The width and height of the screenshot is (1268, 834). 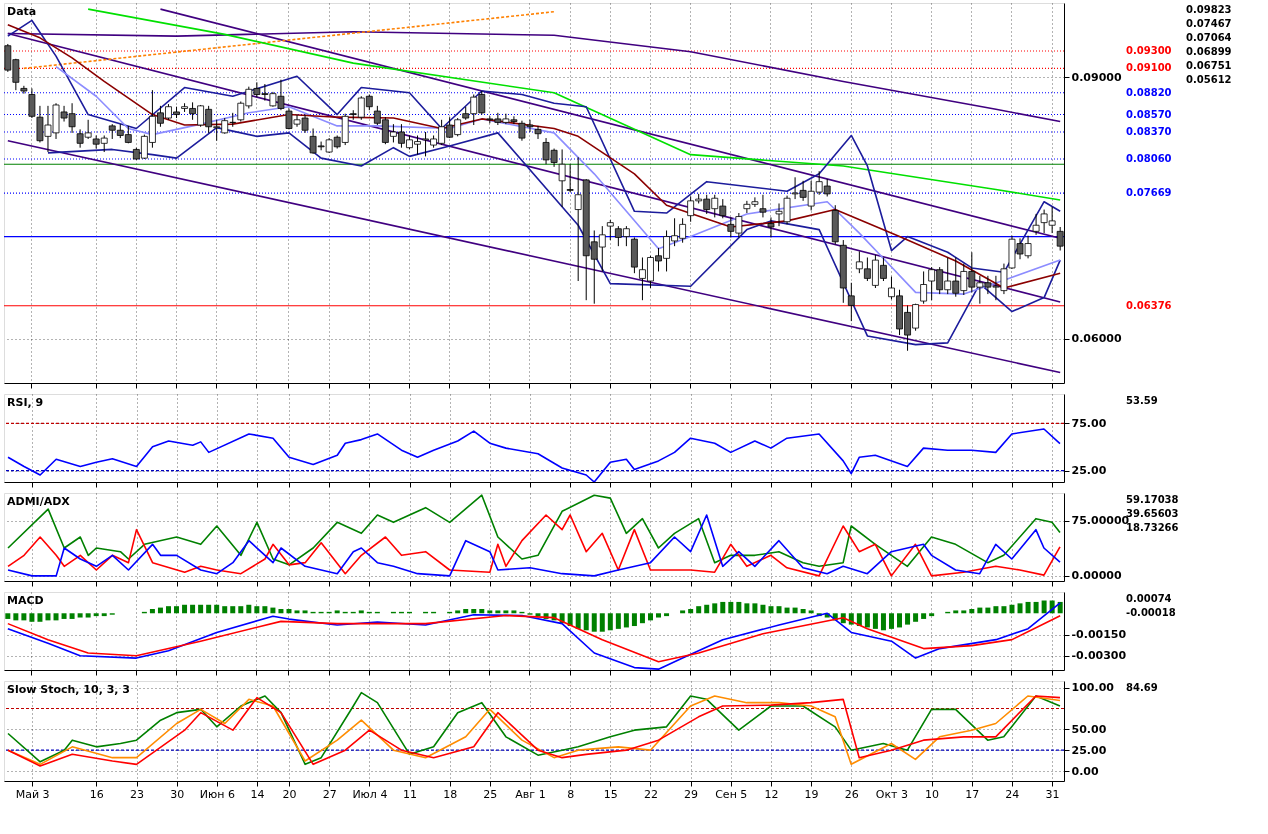 What do you see at coordinates (1209, 23) in the screenshot?
I see `text: 0.07467` at bounding box center [1209, 23].